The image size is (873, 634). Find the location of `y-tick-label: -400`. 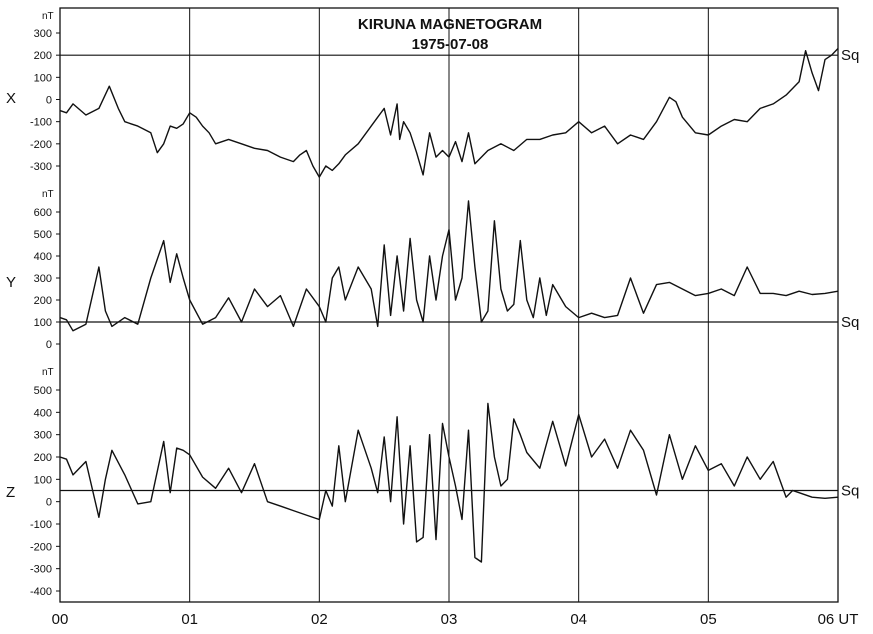

y-tick-label: -400 is located at coordinates (41, 592).